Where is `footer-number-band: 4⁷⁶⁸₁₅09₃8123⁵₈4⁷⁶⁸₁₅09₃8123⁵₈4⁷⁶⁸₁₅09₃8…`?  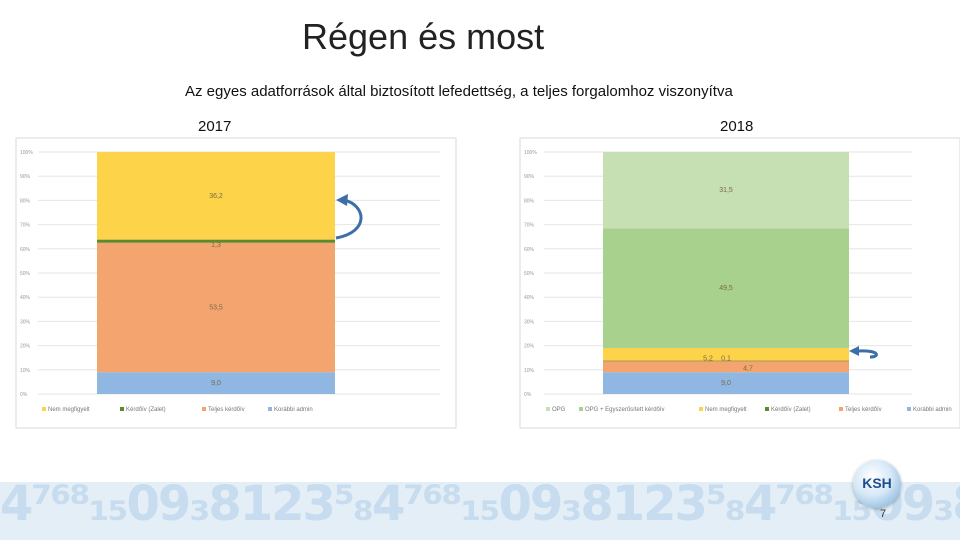 footer-number-band: 4⁷⁶⁸₁₅09₃8123⁵₈4⁷⁶⁸₁₅09₃8123⁵₈4⁷⁶⁸₁₅09₃8… is located at coordinates (480, 511).